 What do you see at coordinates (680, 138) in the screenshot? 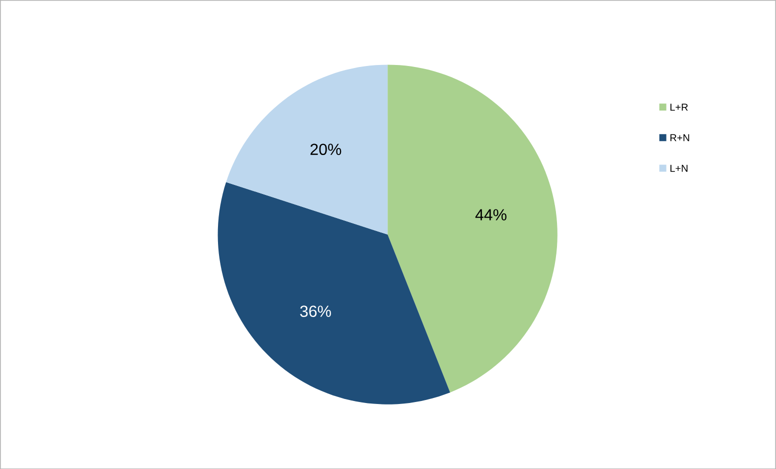
I see `legend-label: R+N` at bounding box center [680, 138].